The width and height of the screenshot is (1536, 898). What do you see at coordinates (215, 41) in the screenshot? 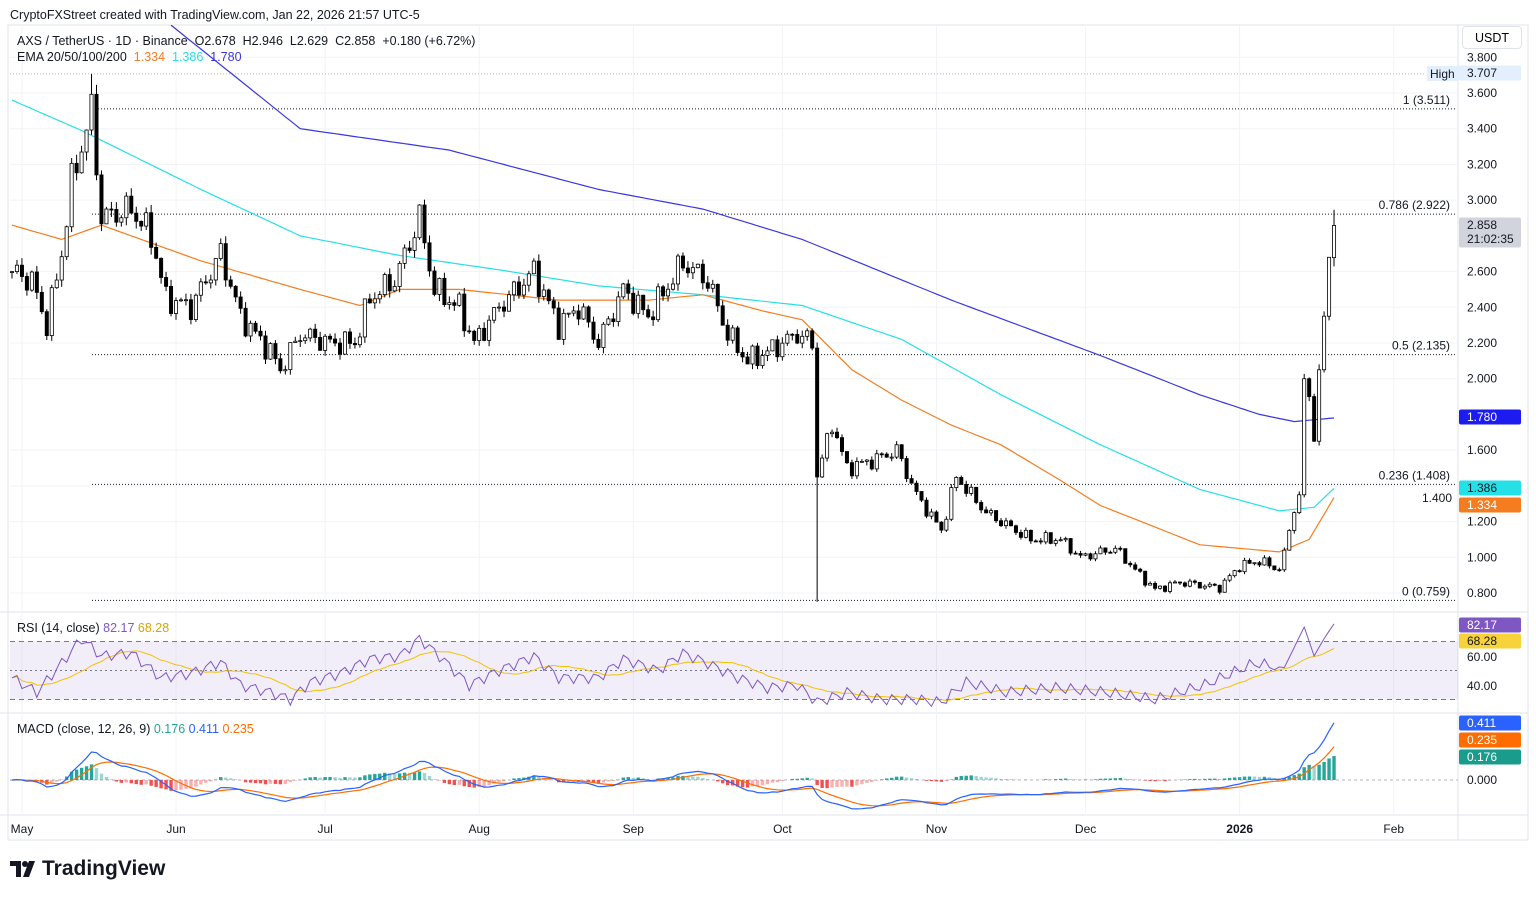
I see `ohlc-open: O2.678` at bounding box center [215, 41].